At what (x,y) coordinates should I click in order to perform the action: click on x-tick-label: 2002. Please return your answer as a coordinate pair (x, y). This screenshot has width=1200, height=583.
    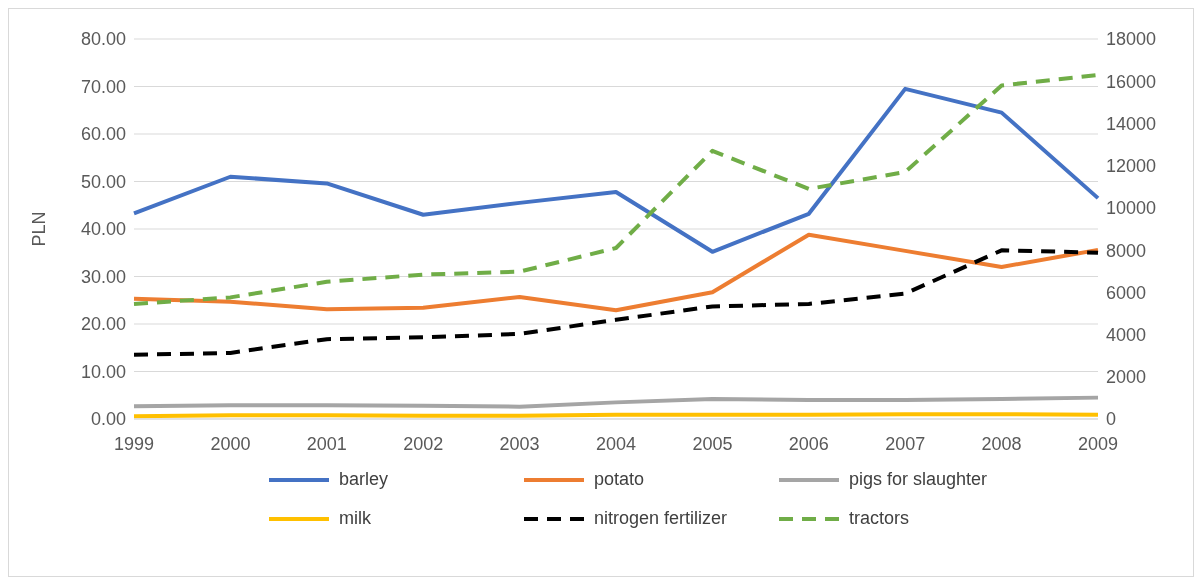
    Looking at the image, I should click on (423, 443).